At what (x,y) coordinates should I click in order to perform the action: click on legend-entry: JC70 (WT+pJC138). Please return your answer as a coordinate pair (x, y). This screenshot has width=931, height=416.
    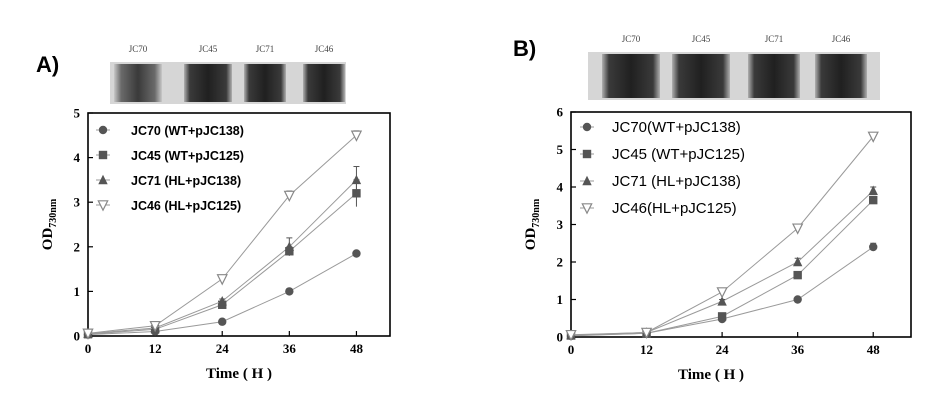
    Looking at the image, I should click on (170, 131).